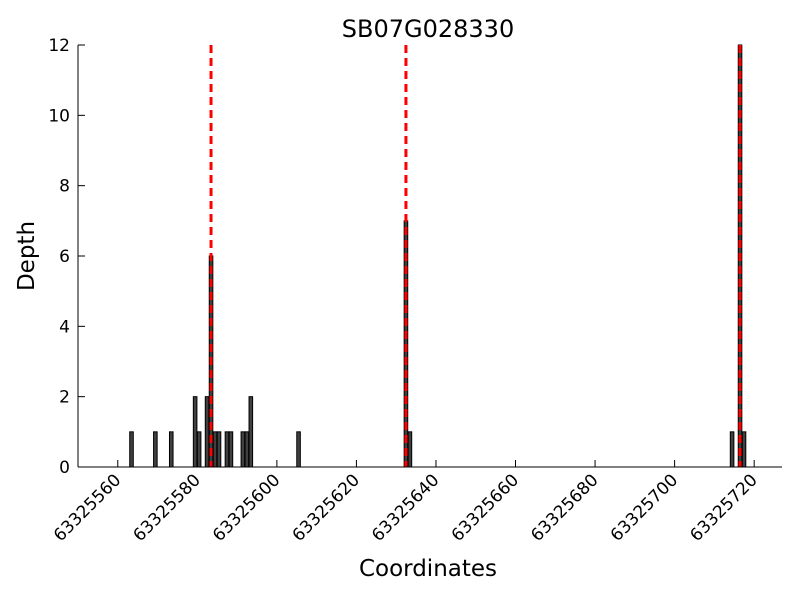  I want to click on x-tick-label: 63325640, so click(405, 507).